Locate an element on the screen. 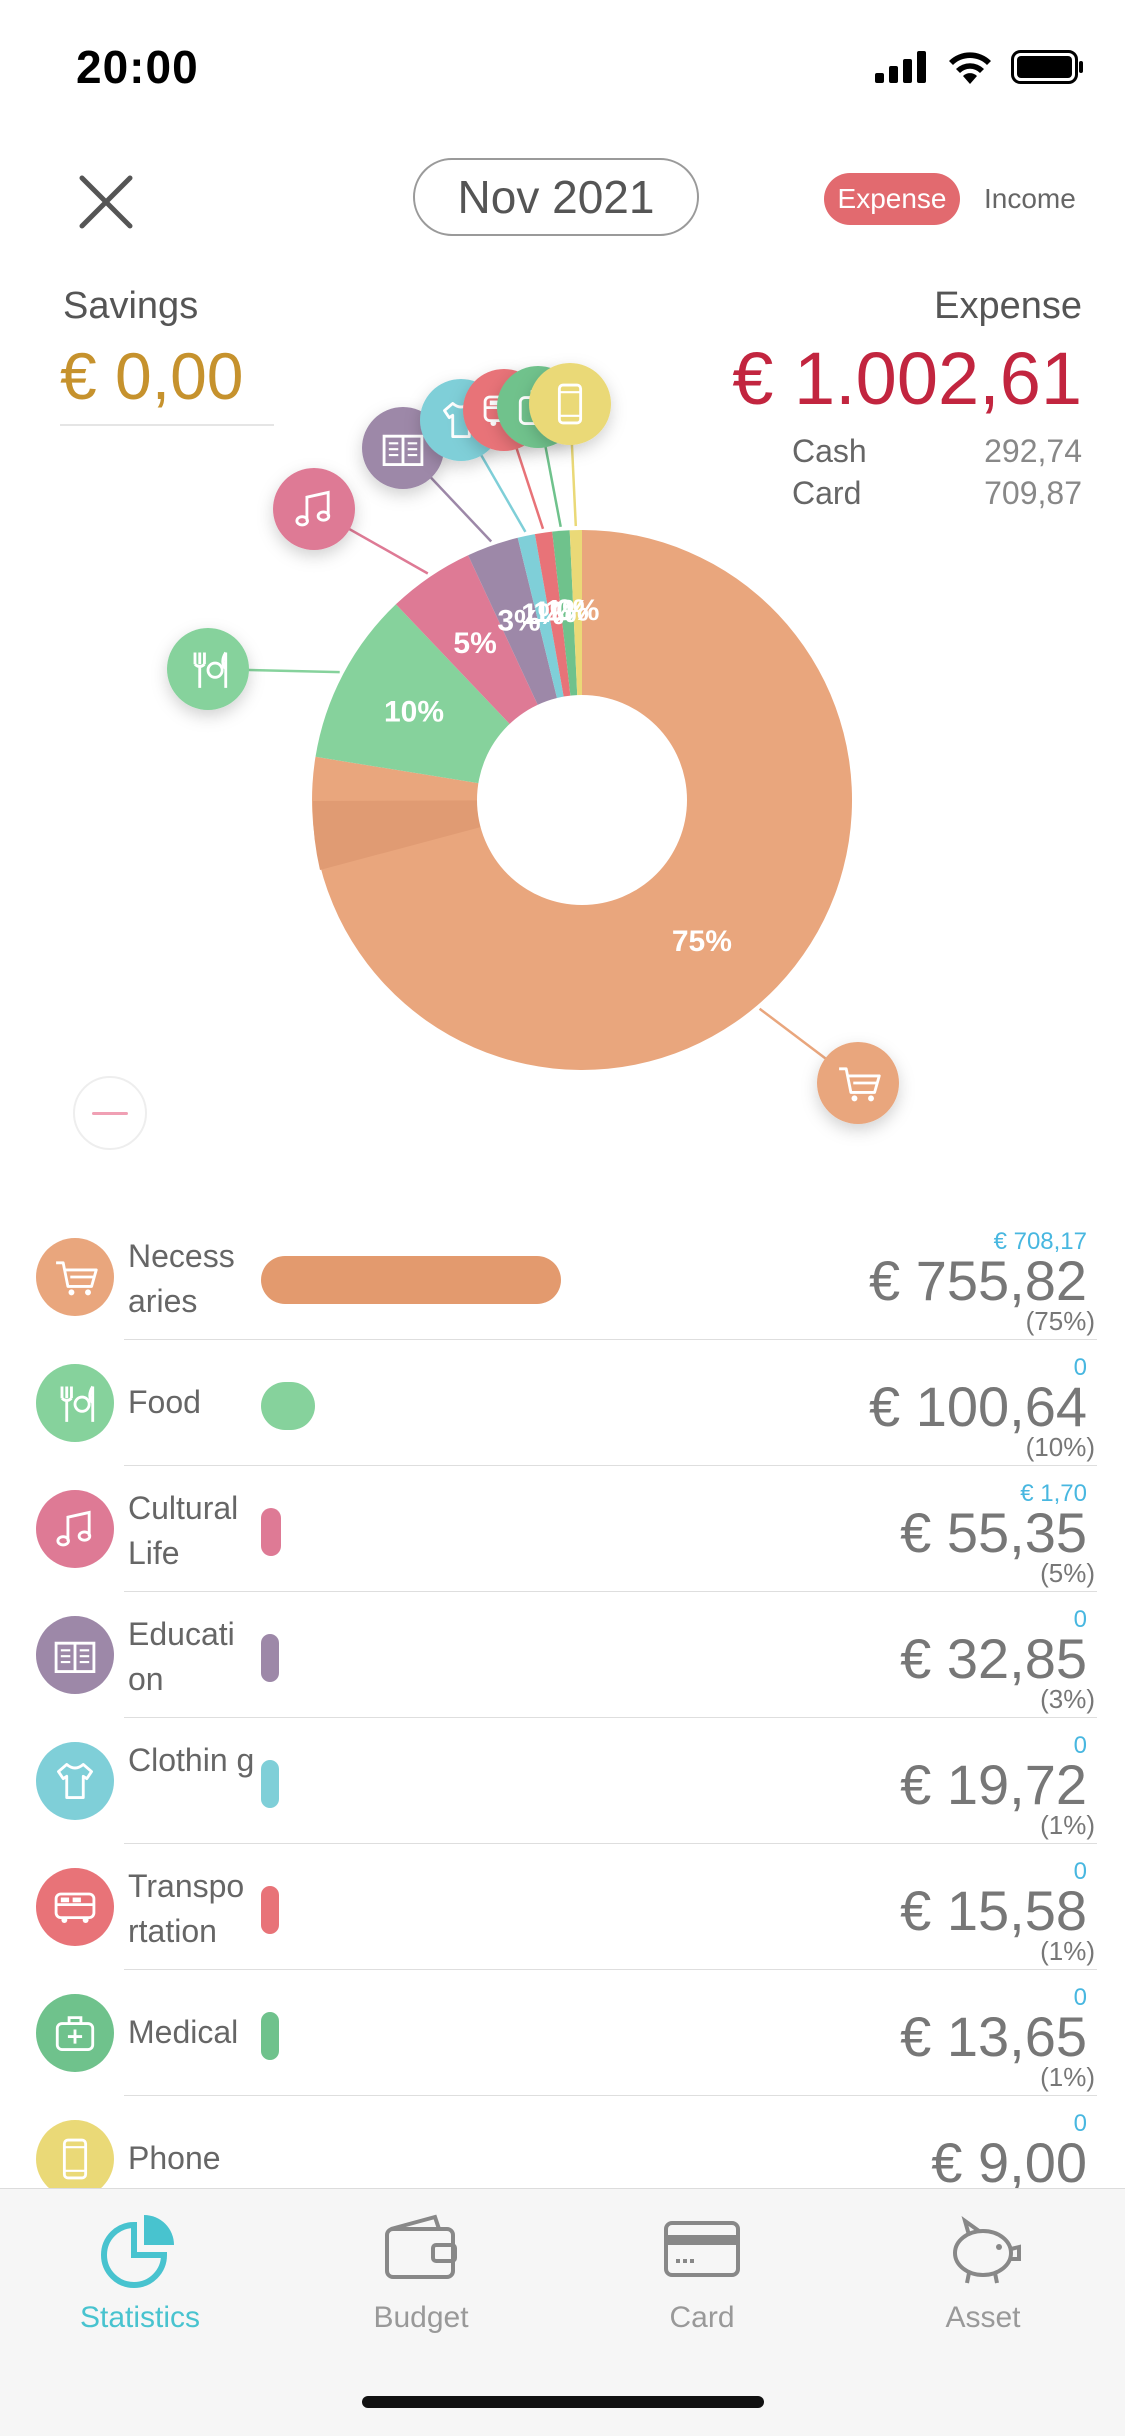 This screenshot has width=1125, height=2436. category-amount: € 32,85 is located at coordinates (993, 1658).